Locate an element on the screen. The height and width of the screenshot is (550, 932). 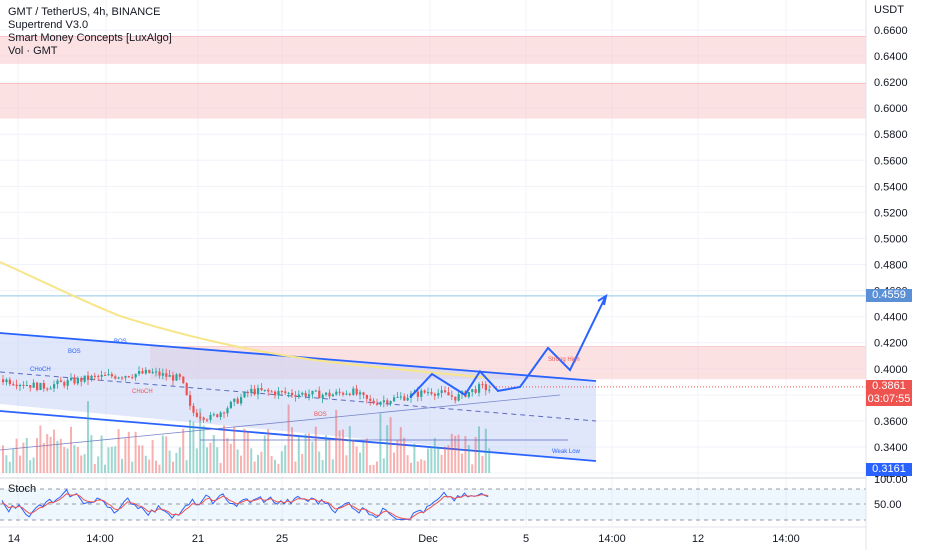
indicator-supertrend: Supertrend V3.0 is located at coordinates (48, 25).